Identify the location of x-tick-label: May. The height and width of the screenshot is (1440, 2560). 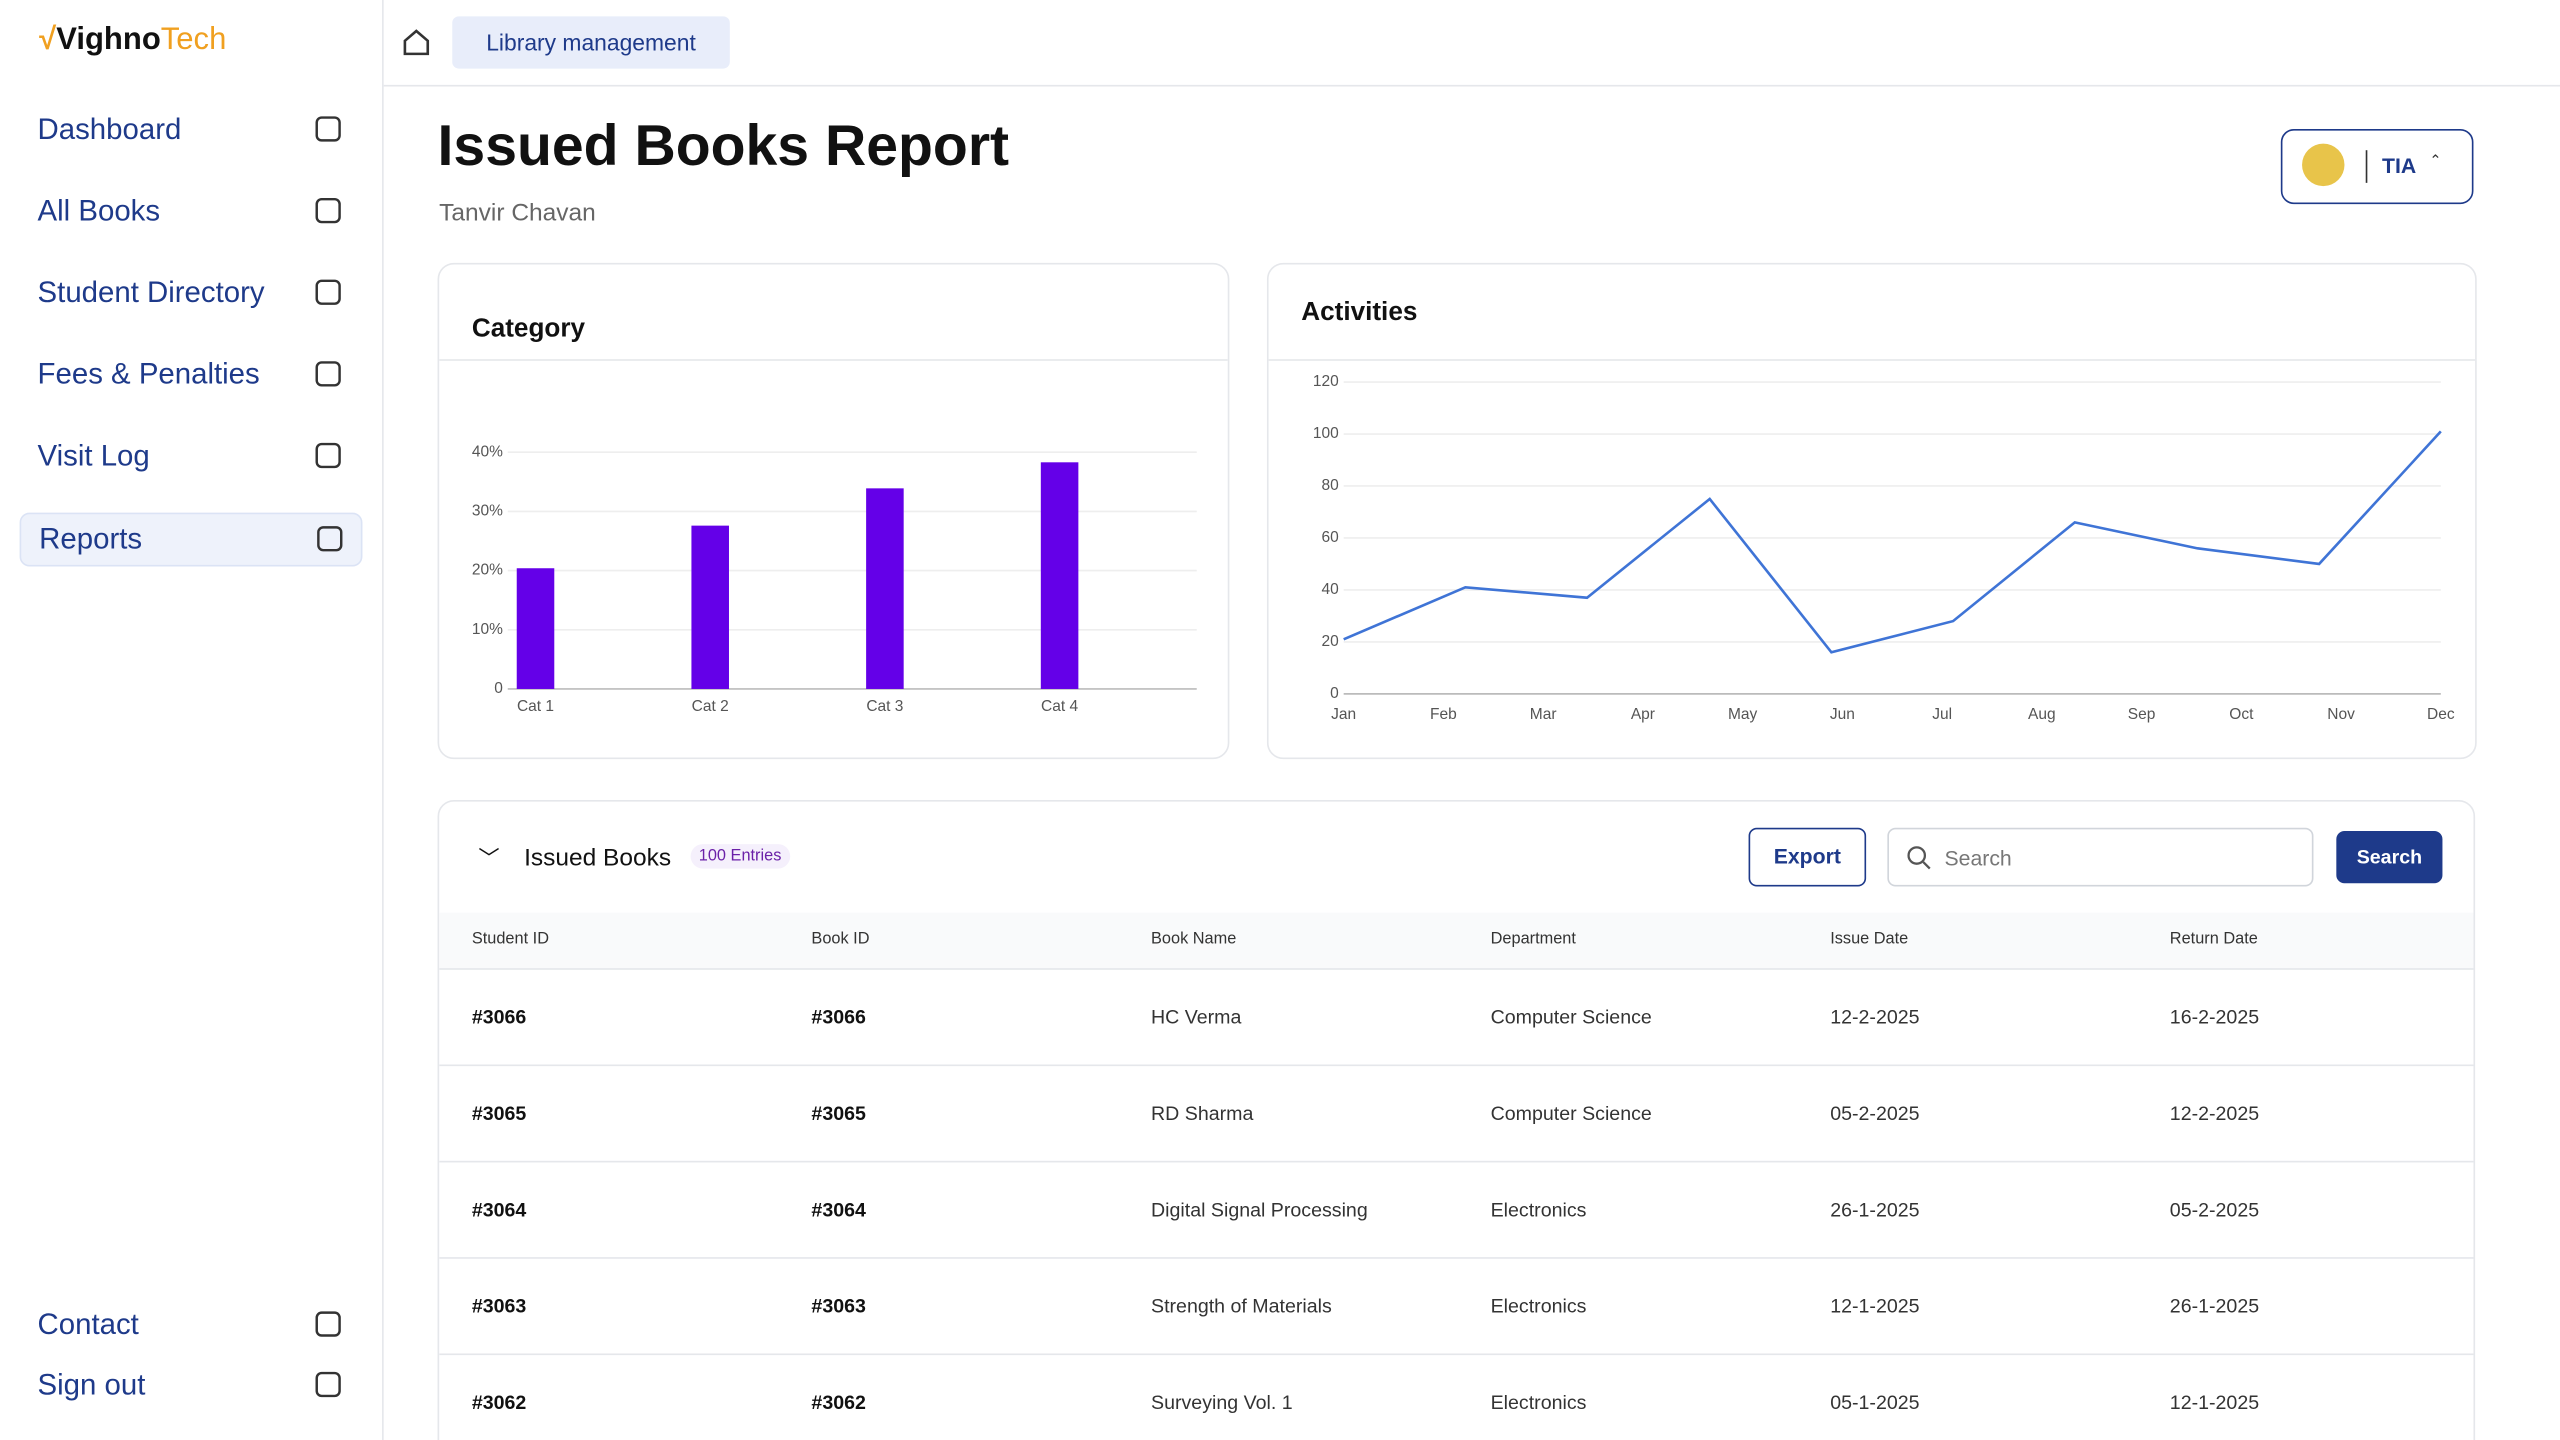
(1743, 714).